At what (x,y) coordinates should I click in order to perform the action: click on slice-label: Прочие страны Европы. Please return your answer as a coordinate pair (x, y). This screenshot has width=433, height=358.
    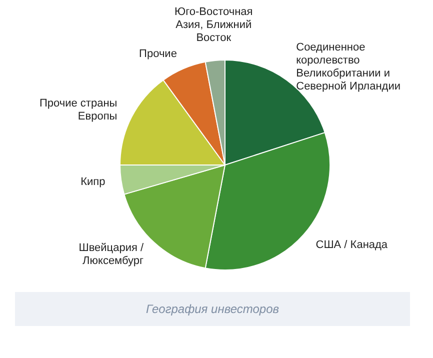
    Looking at the image, I should click on (78, 110).